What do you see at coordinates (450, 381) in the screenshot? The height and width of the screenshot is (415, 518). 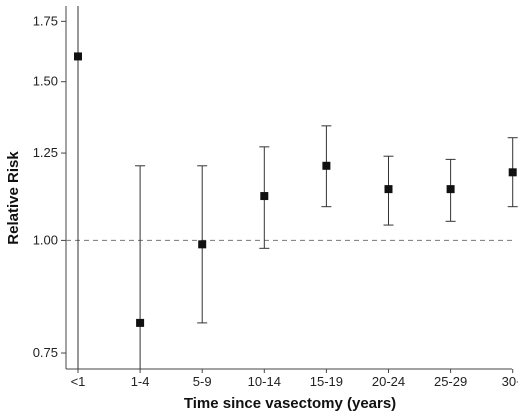 I see `x-tick-label: 25-29` at bounding box center [450, 381].